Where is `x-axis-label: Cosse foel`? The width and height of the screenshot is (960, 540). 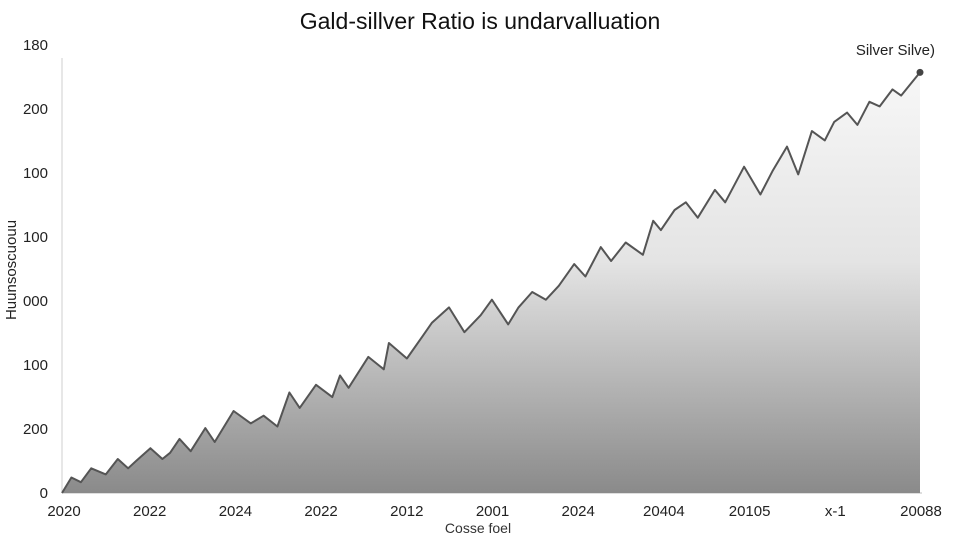 x-axis-label: Cosse foel is located at coordinates (478, 528).